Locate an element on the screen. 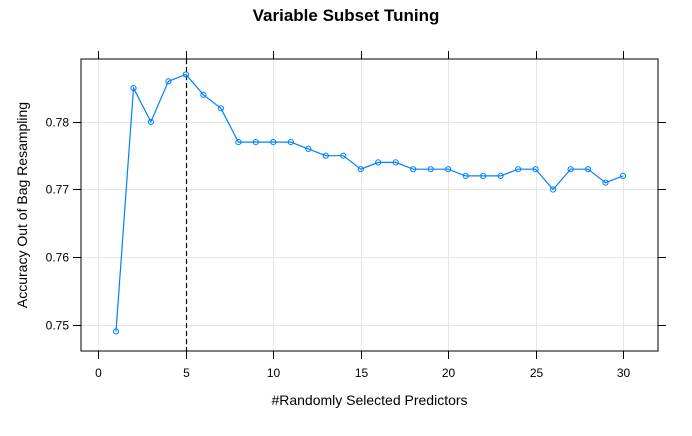  x-tick-label: 25 is located at coordinates (537, 373).